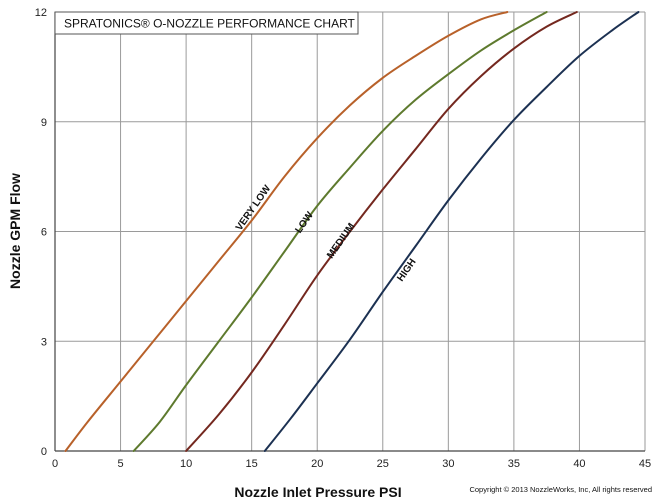 This screenshot has height=499, width=652. What do you see at coordinates (645, 464) in the screenshot?
I see `x-tick-label: 45` at bounding box center [645, 464].